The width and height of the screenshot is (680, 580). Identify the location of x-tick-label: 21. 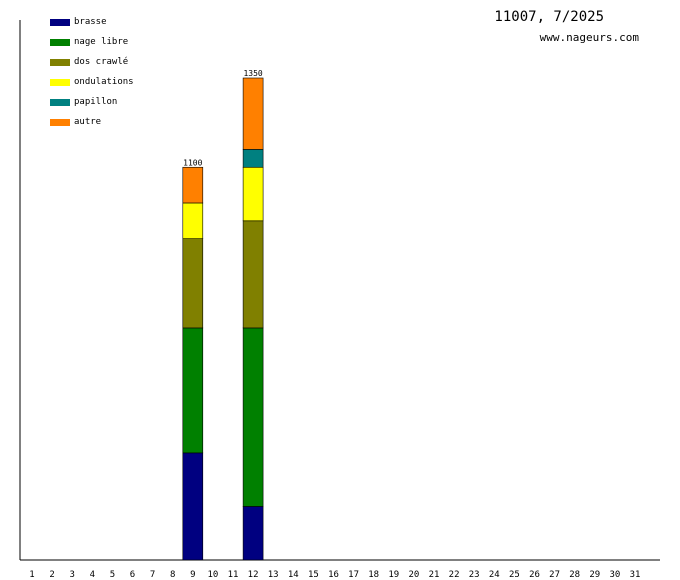
(434, 575).